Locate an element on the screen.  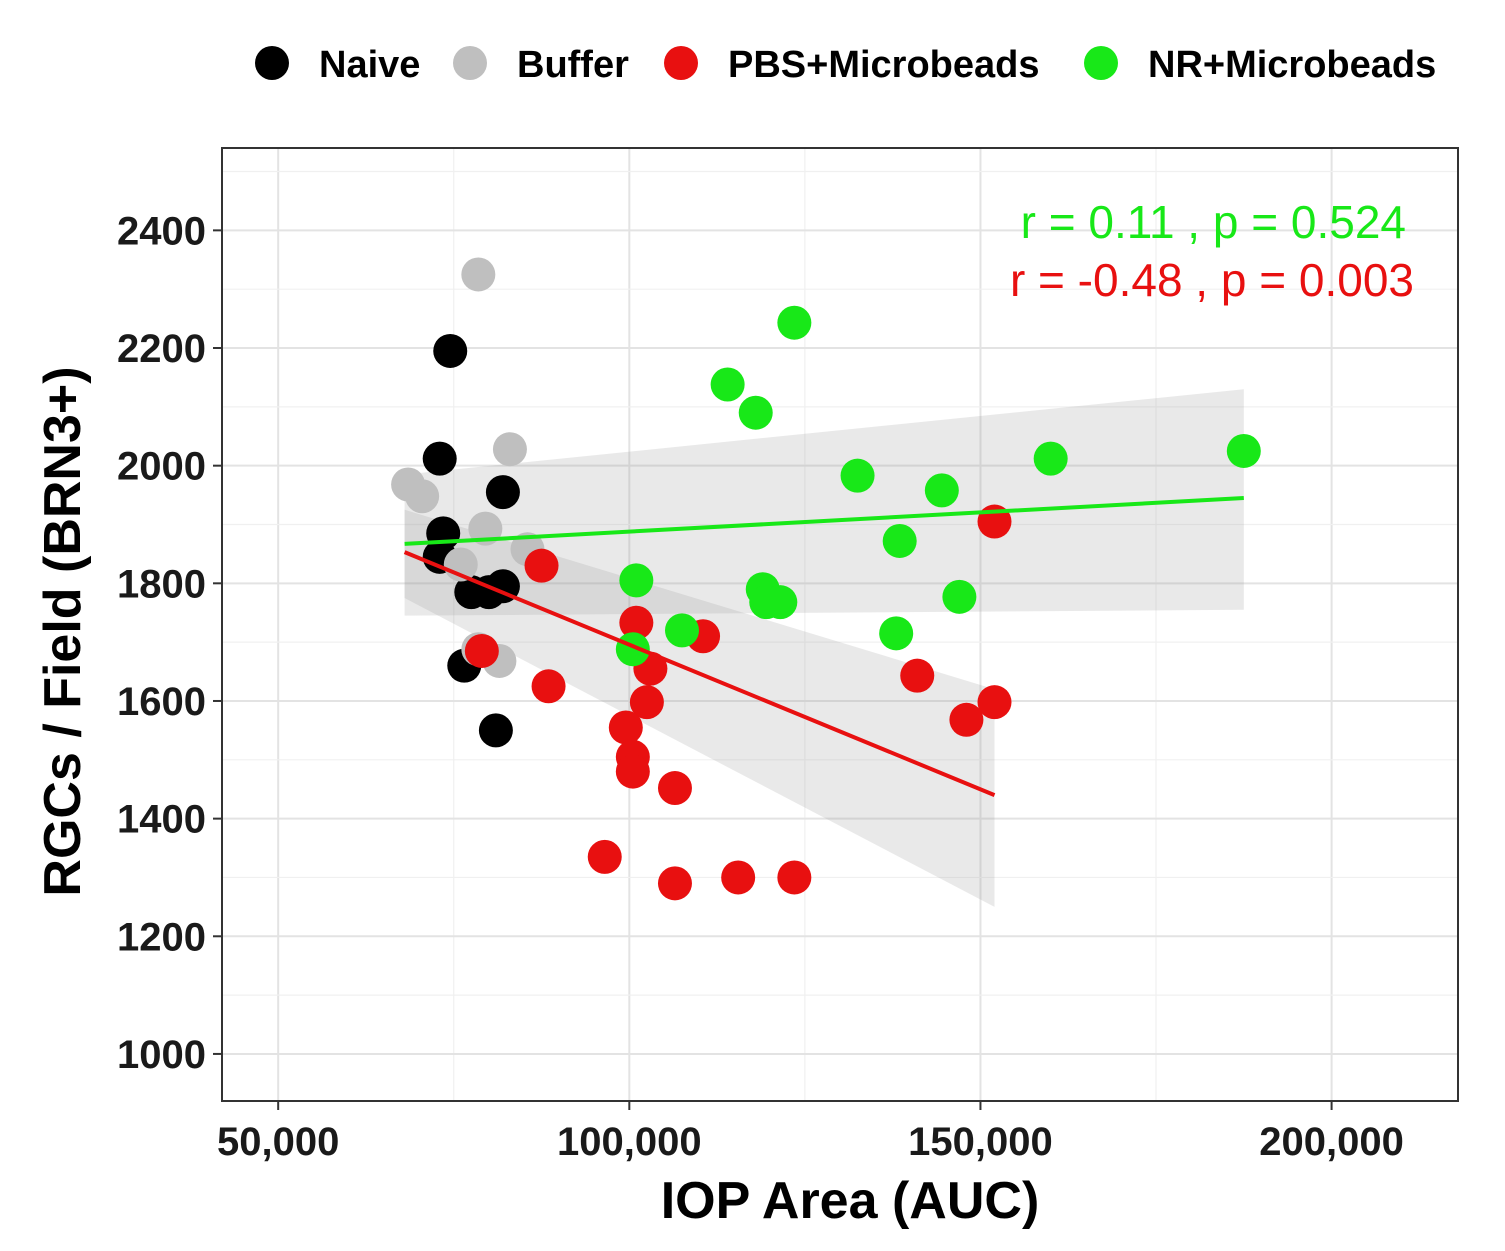
fit-lines is located at coordinates (823, 646).